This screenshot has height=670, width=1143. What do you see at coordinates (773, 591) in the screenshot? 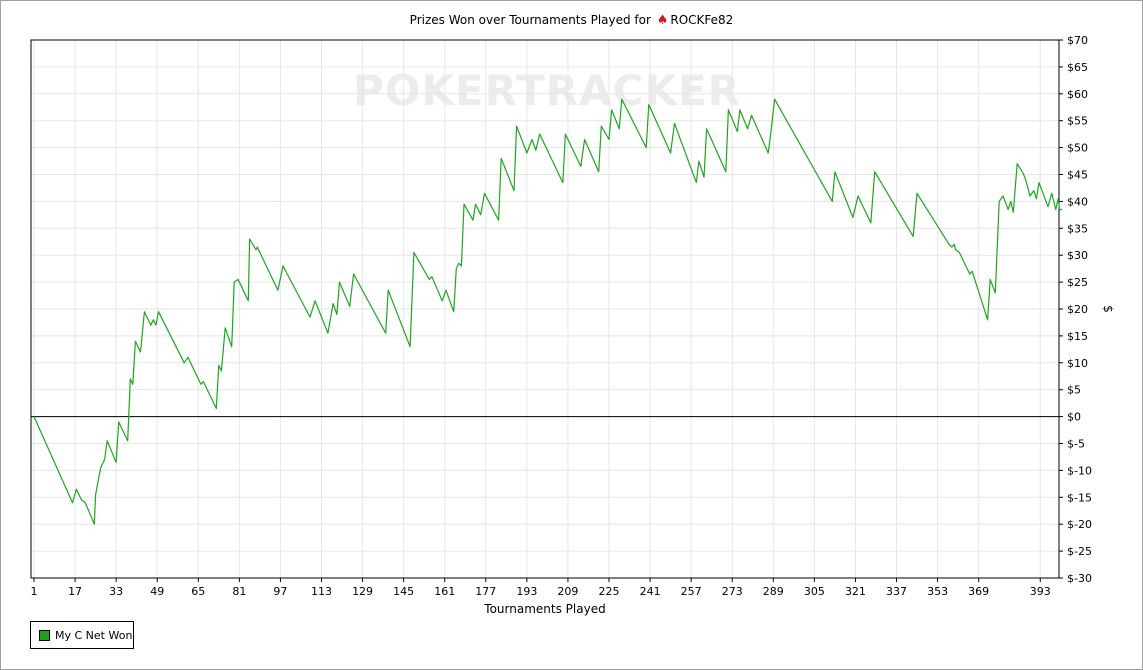
I see `x-tick-label: 289` at bounding box center [773, 591].